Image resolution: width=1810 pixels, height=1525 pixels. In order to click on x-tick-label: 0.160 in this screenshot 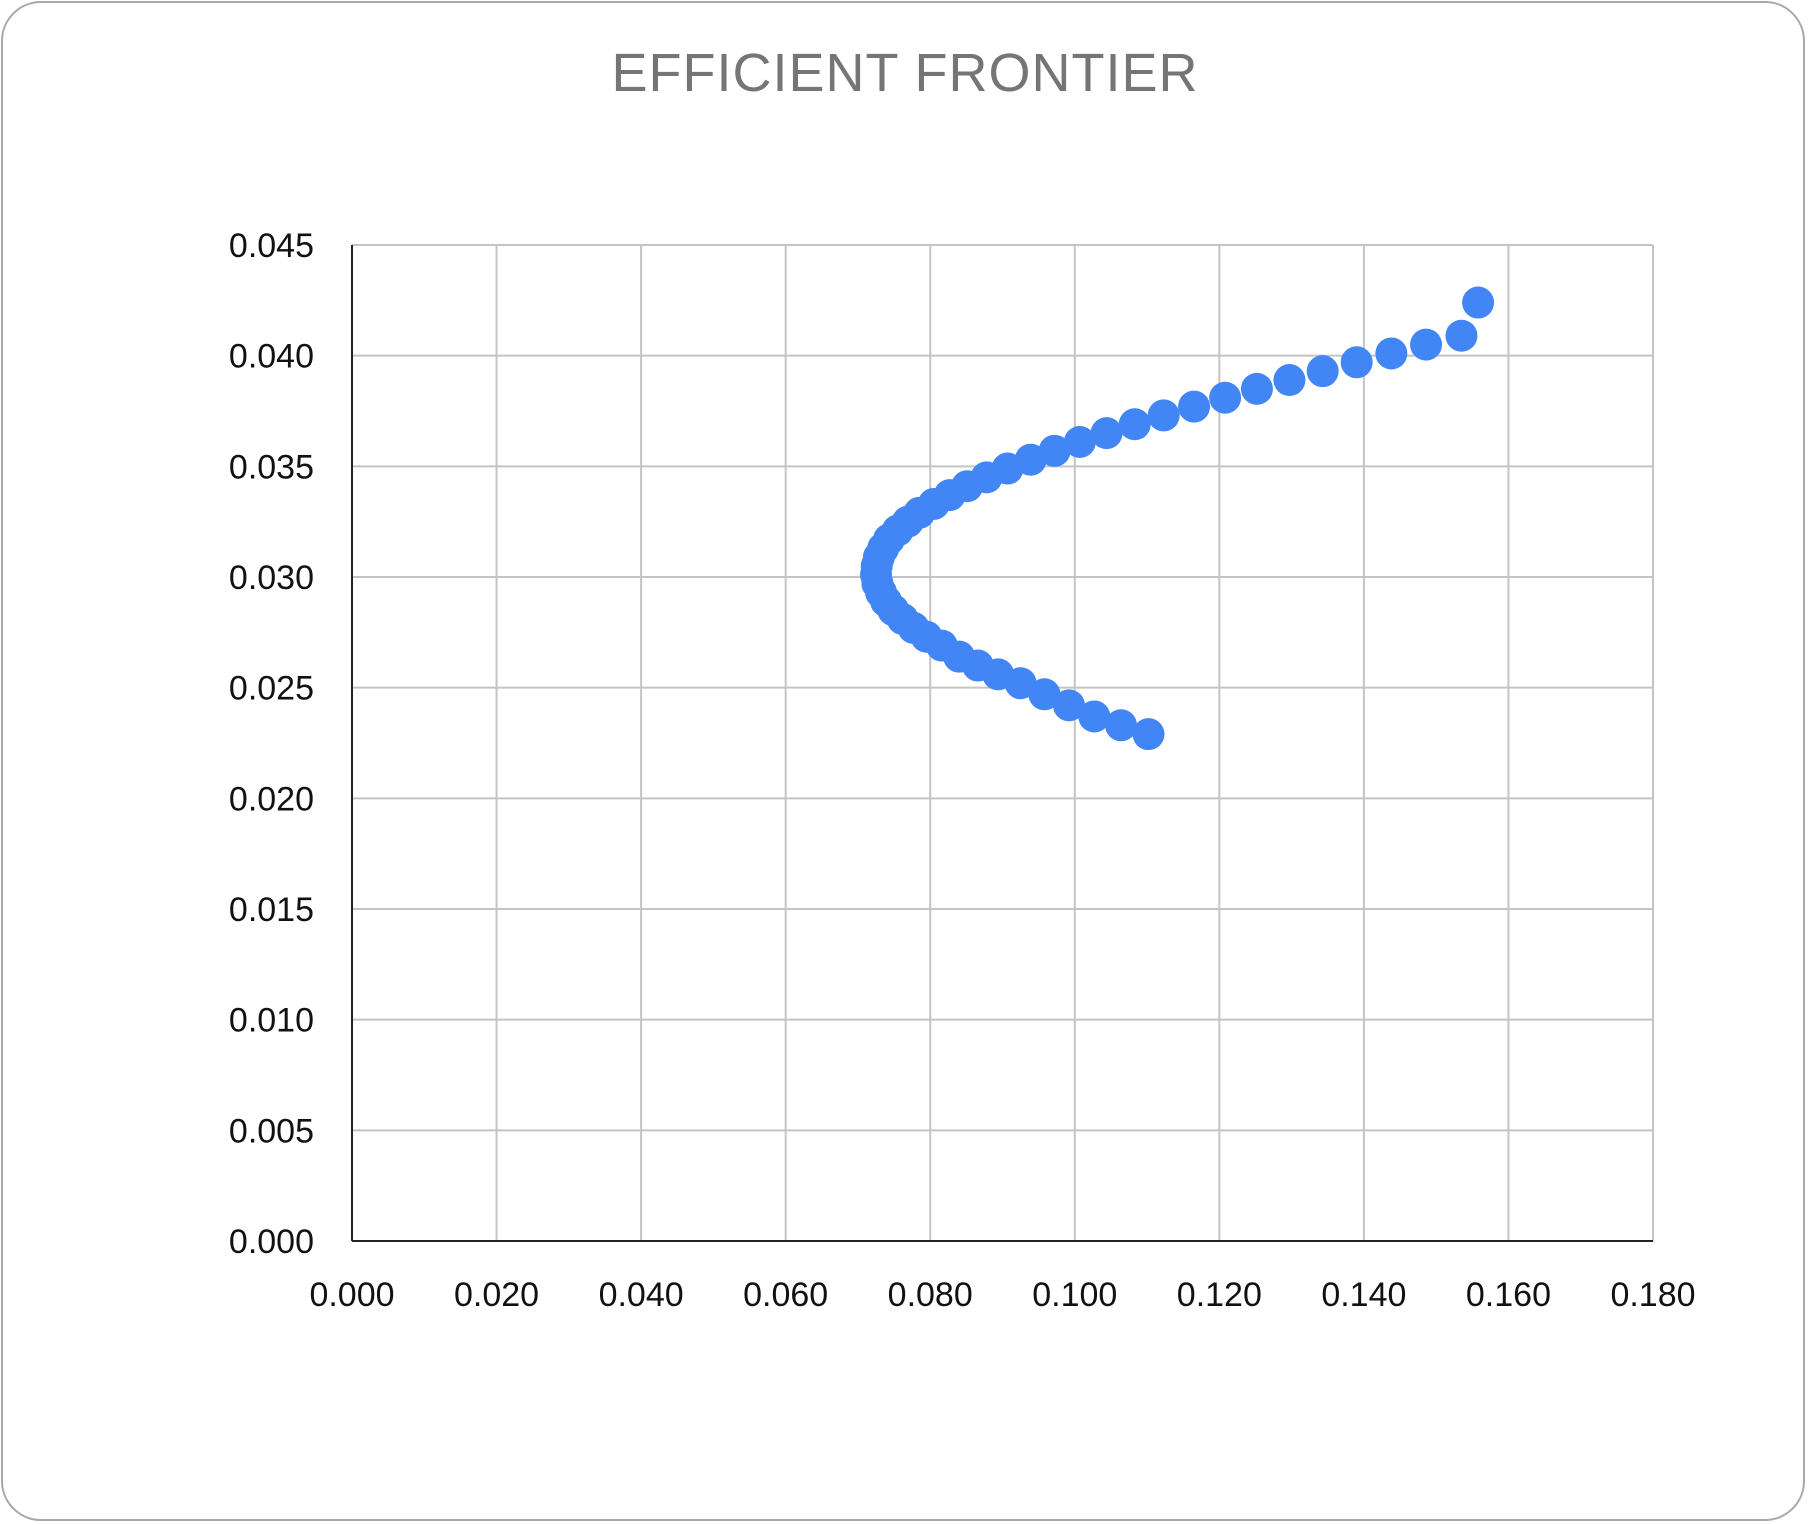, I will do `click(1508, 1295)`.